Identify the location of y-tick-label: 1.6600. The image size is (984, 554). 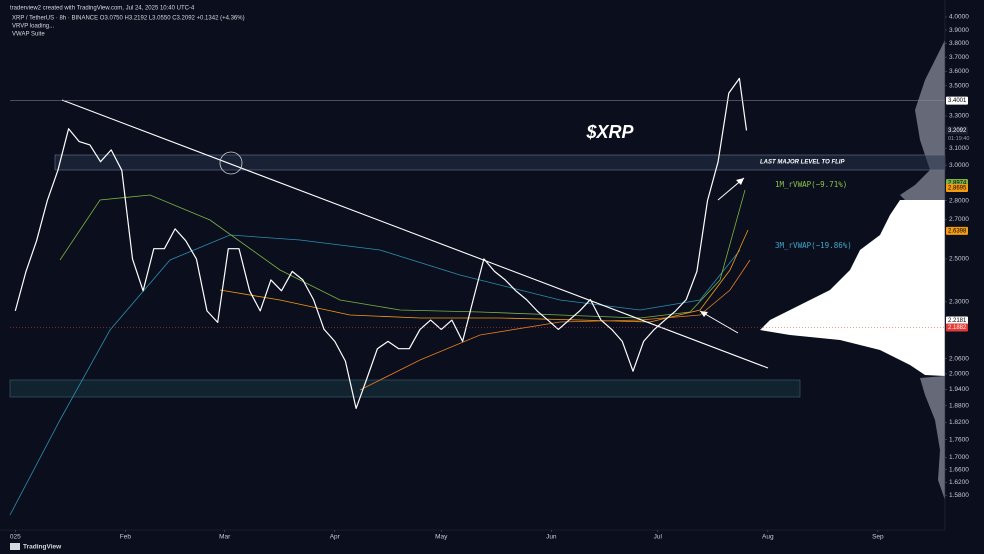
(959, 469).